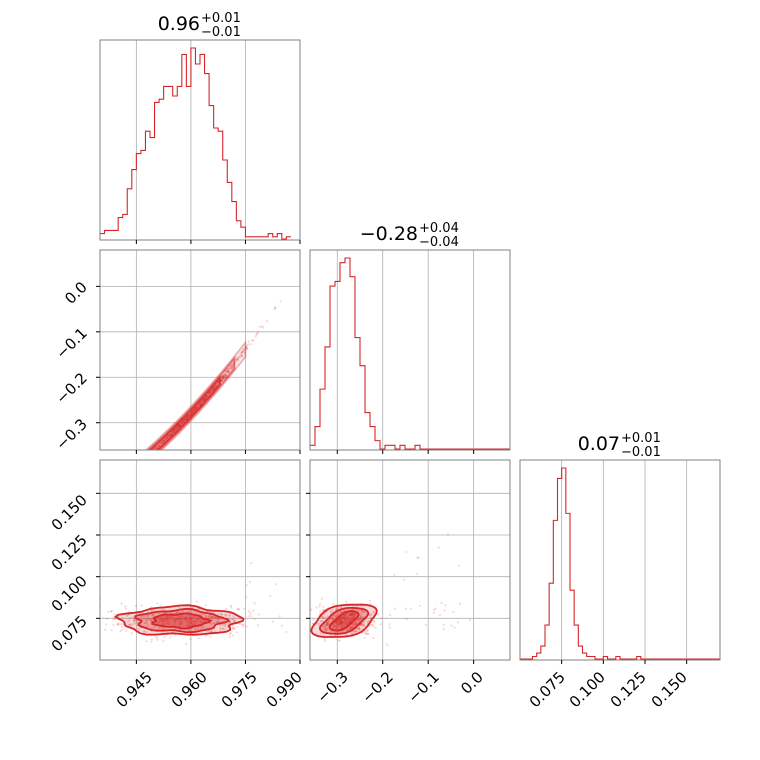  What do you see at coordinates (619, 445) in the screenshot?
I see `title-param3: 0.07 +0.01 −0.01` at bounding box center [619, 445].